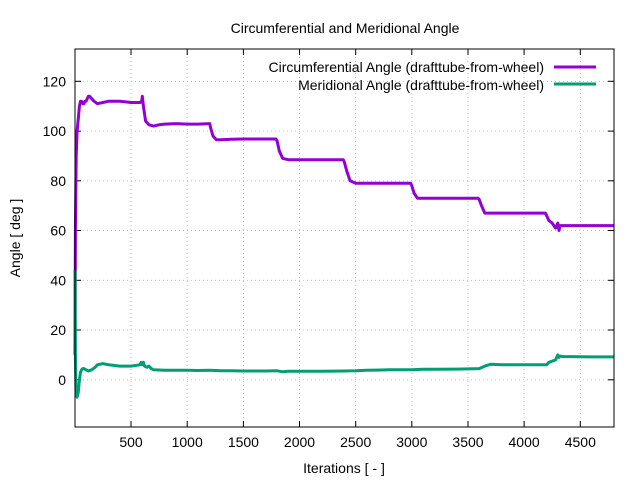 The height and width of the screenshot is (480, 640). I want to click on chart-title: Circumferential and Meridional Angle, so click(345, 28).